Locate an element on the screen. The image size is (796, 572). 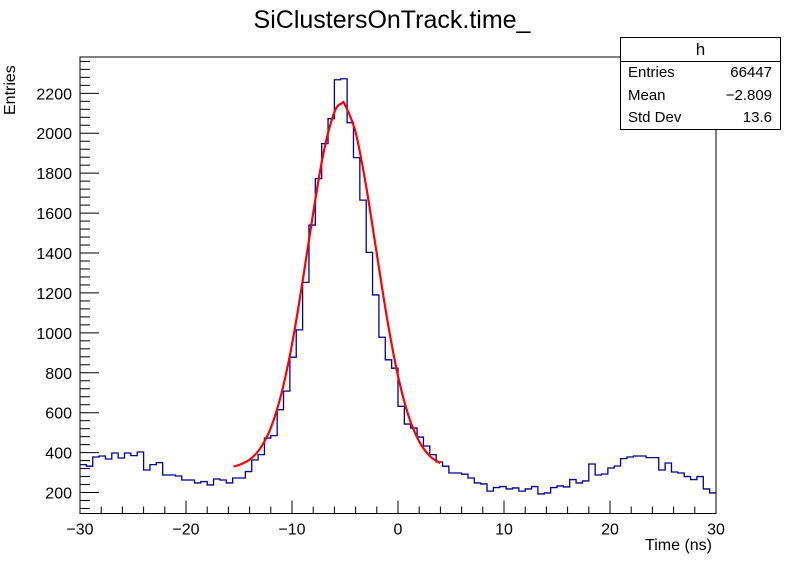
y-tick-label: 1600 is located at coordinates (54, 214).